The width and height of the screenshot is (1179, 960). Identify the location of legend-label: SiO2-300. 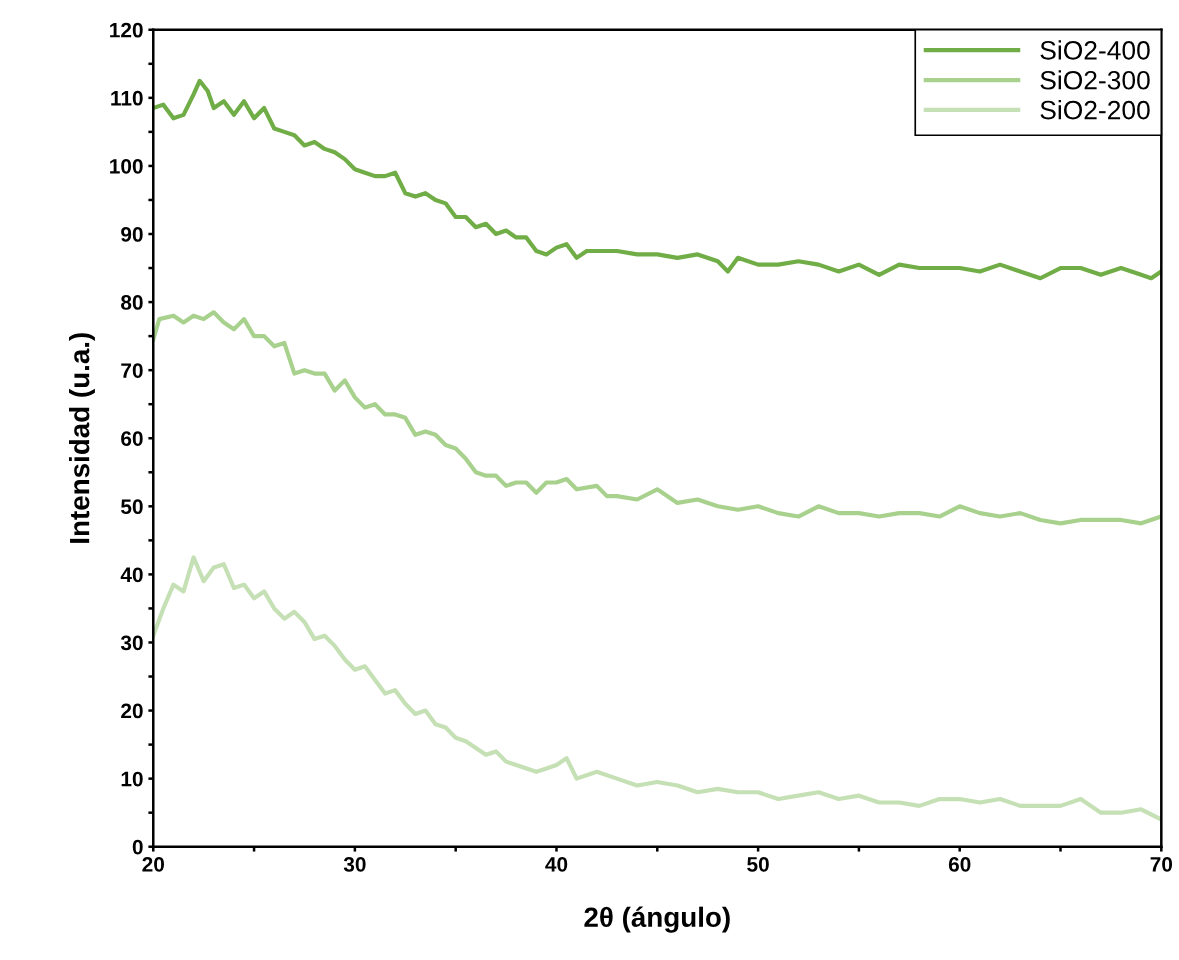
(1095, 80).